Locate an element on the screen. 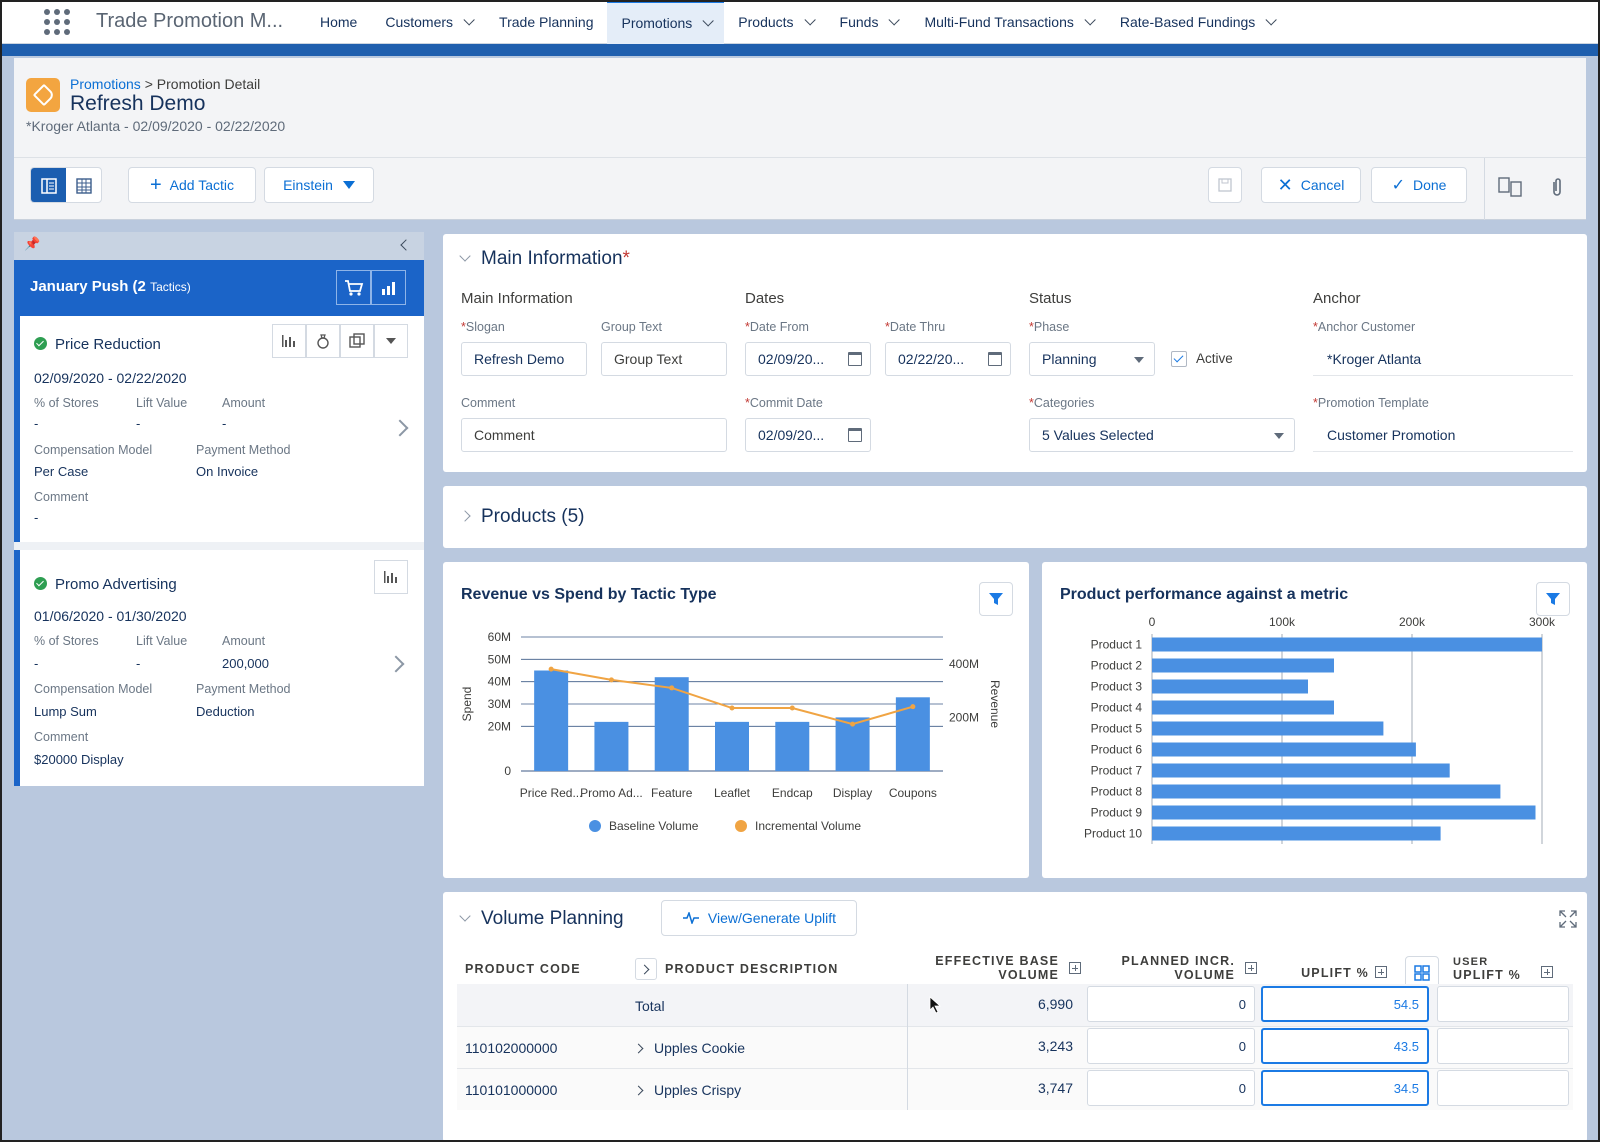 Image resolution: width=1600 pixels, height=1142 pixels. col-user-uplift: USER UPLIFT % is located at coordinates (1487, 969).